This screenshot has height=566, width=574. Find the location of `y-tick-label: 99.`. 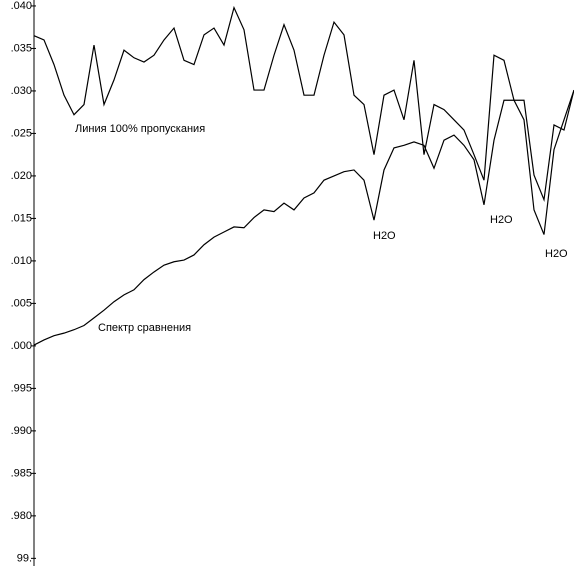

y-tick-label: 99. is located at coordinates (24, 558).